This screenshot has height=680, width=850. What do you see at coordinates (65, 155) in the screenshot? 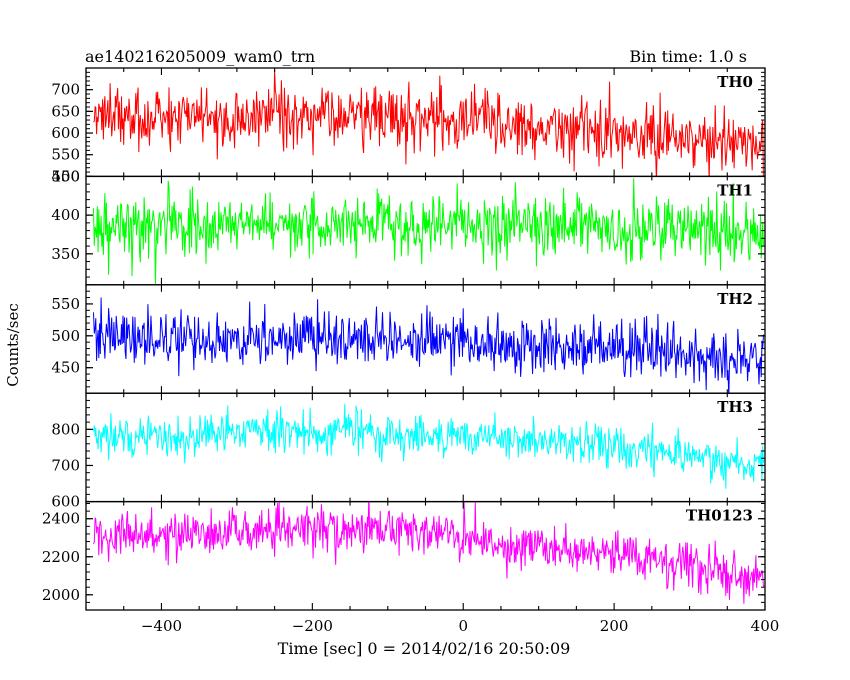
I see `y-tick-label-th0: 550` at bounding box center [65, 155].